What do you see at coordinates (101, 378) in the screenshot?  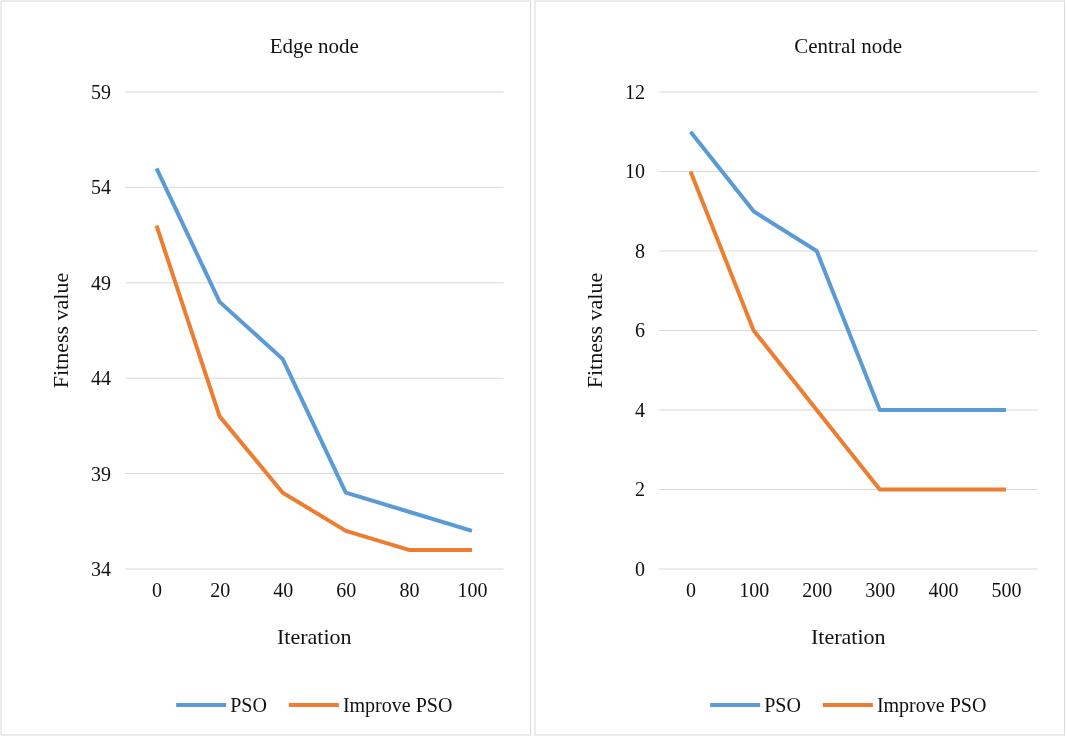 I see `y-tick-label: 44` at bounding box center [101, 378].